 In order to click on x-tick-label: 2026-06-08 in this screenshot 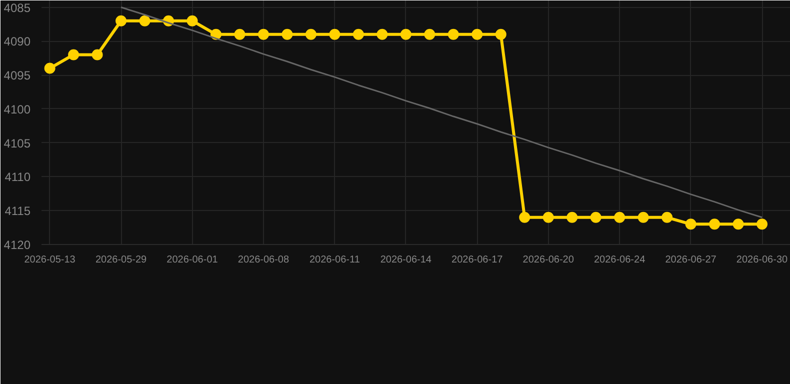, I will do `click(264, 260)`.